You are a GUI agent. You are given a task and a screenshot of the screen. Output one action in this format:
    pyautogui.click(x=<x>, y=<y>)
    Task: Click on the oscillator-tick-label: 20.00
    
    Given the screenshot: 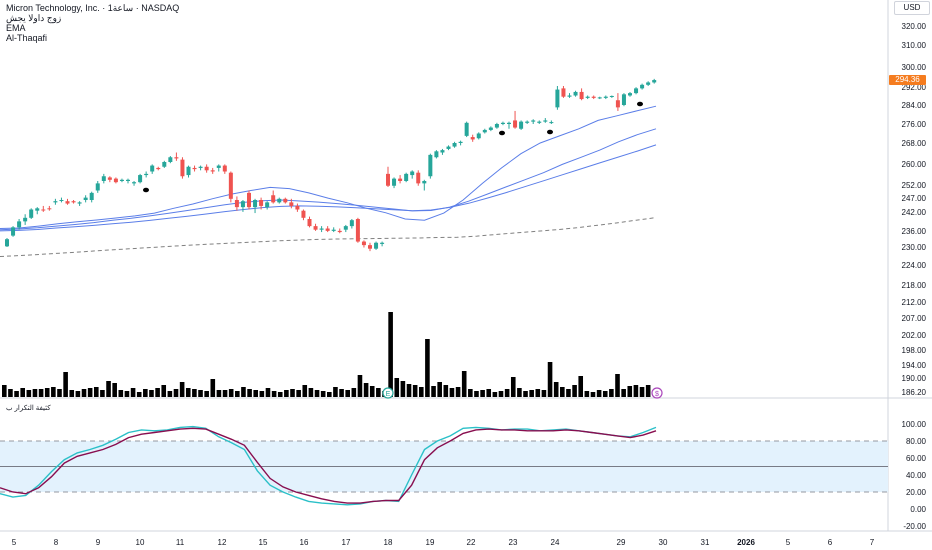 What is the action you would take?
    pyautogui.click(x=916, y=492)
    